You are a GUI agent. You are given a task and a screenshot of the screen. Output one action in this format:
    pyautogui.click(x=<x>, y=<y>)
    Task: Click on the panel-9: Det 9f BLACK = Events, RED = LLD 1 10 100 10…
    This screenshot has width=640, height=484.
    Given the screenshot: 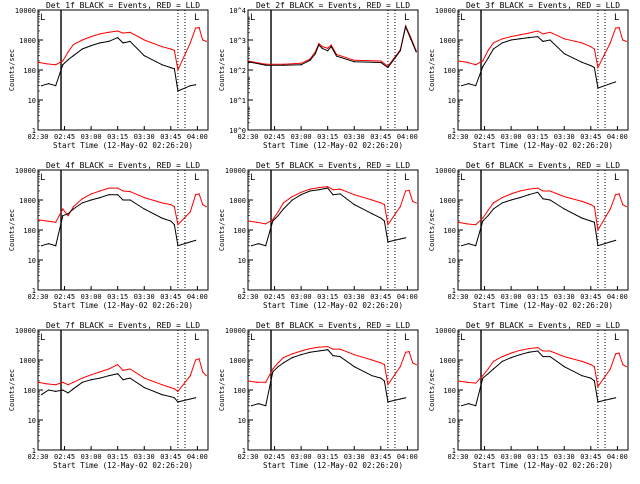 What is the action you would take?
    pyautogui.click(x=528, y=395)
    